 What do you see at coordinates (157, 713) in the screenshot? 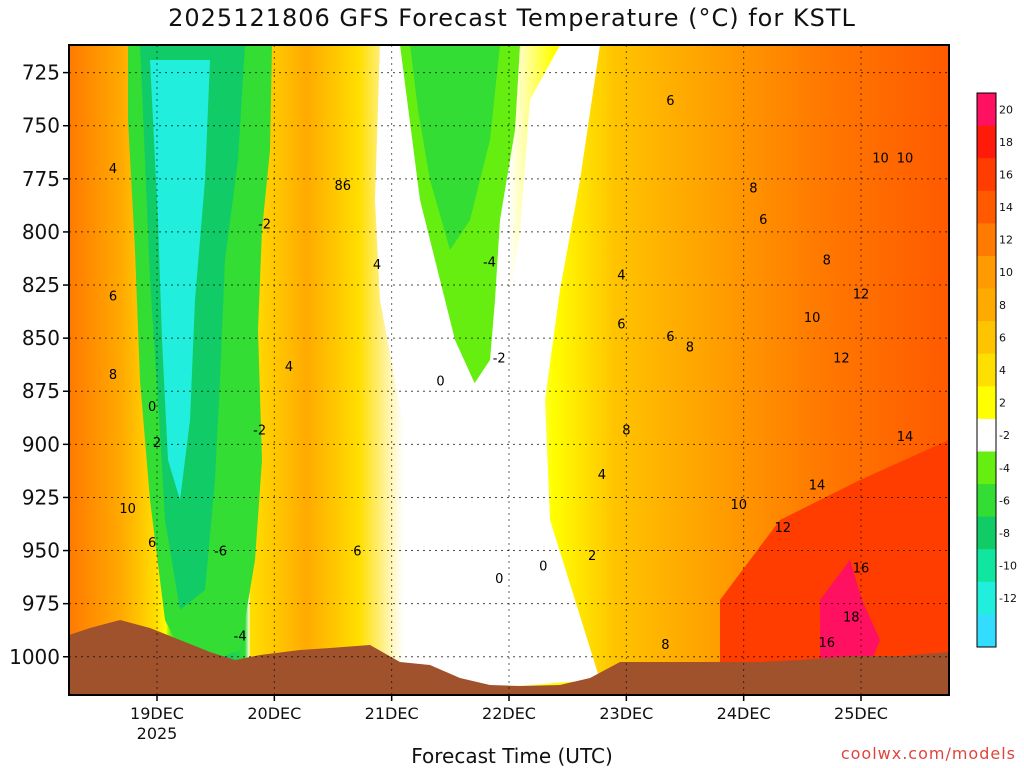
I see `x-tick-label: 19DEC` at bounding box center [157, 713].